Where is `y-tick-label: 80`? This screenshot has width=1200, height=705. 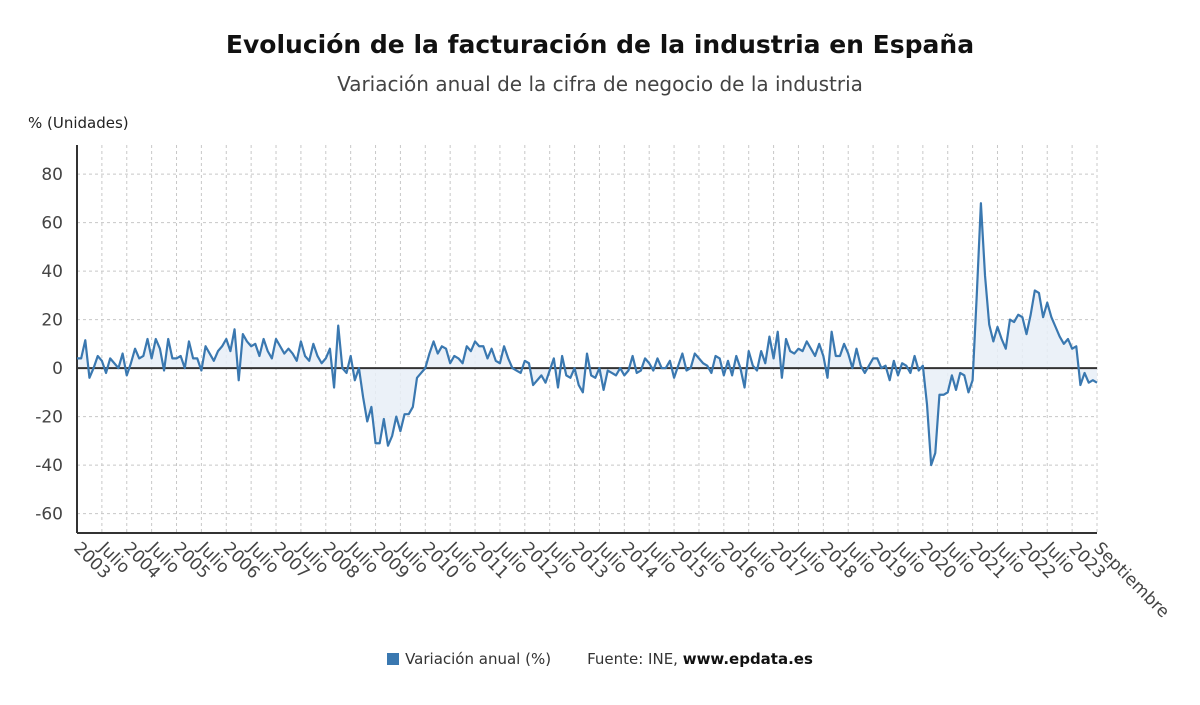 y-tick-label: 80 is located at coordinates (52, 175).